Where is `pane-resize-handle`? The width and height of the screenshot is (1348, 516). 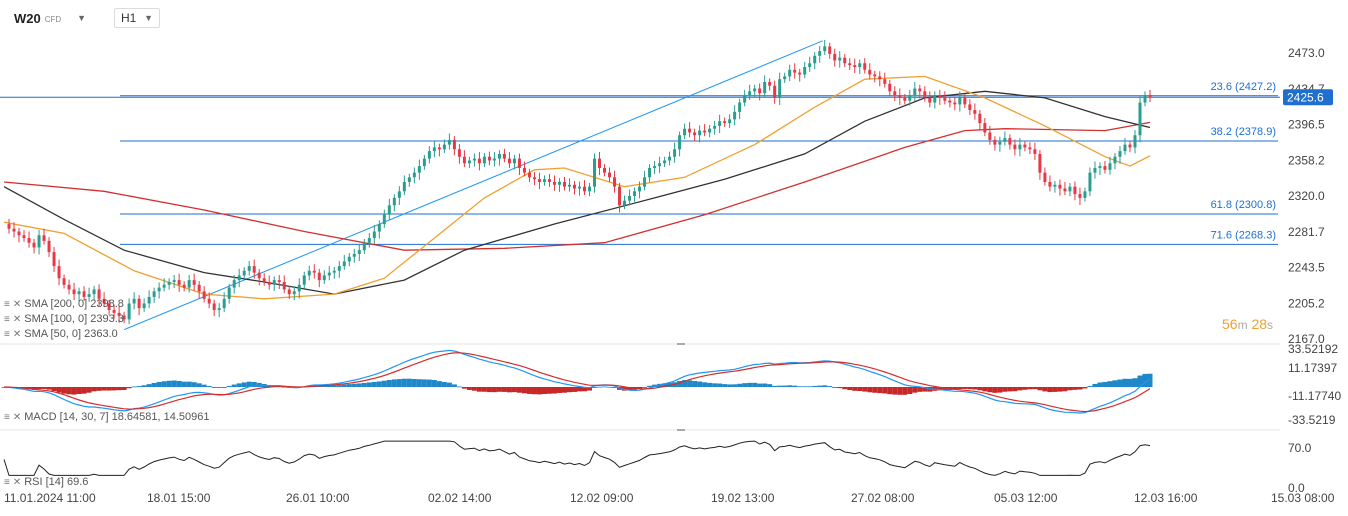
pane-resize-handle is located at coordinates (681, 344).